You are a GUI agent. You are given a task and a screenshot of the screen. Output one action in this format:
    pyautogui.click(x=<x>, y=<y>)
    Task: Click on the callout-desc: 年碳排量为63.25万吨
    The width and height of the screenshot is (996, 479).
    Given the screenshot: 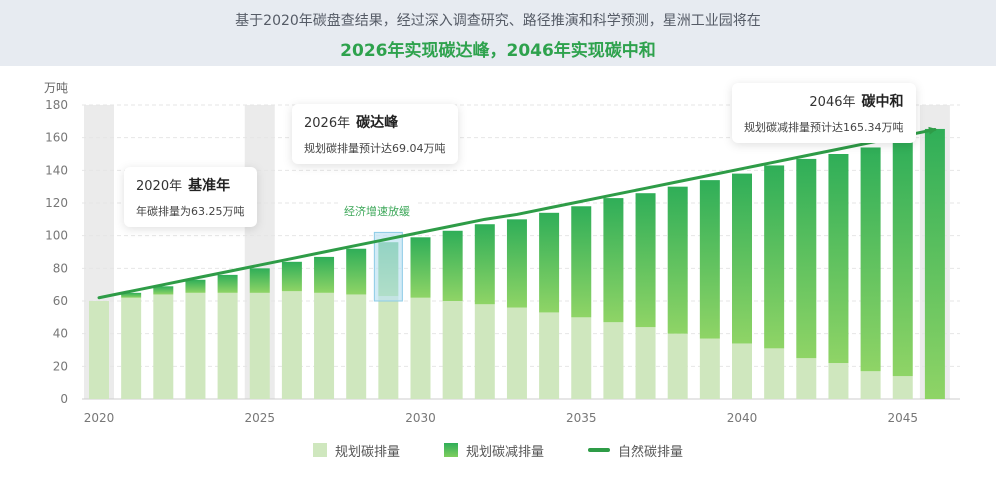 What is the action you would take?
    pyautogui.click(x=190, y=211)
    